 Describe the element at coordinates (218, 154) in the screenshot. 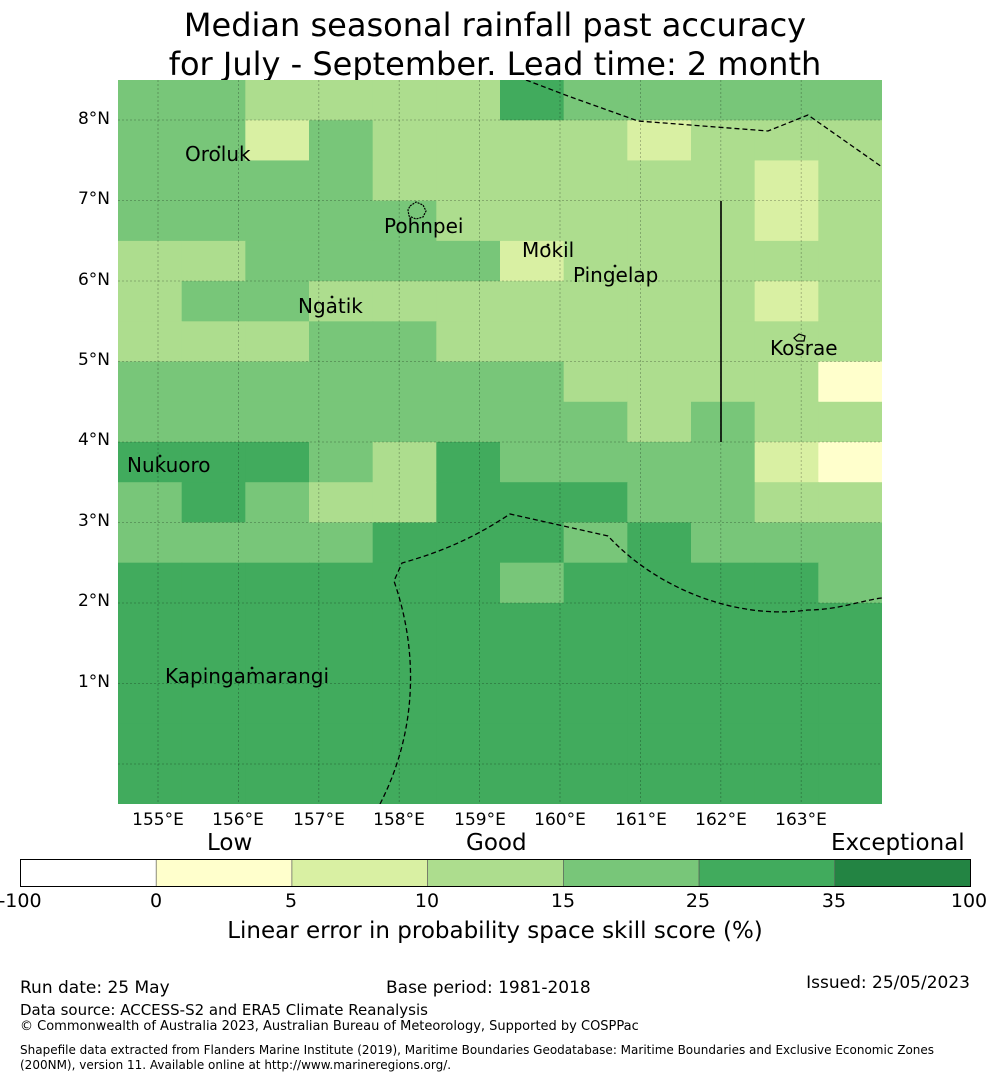

I see `place-label-oroluk: Oroluk` at that location.